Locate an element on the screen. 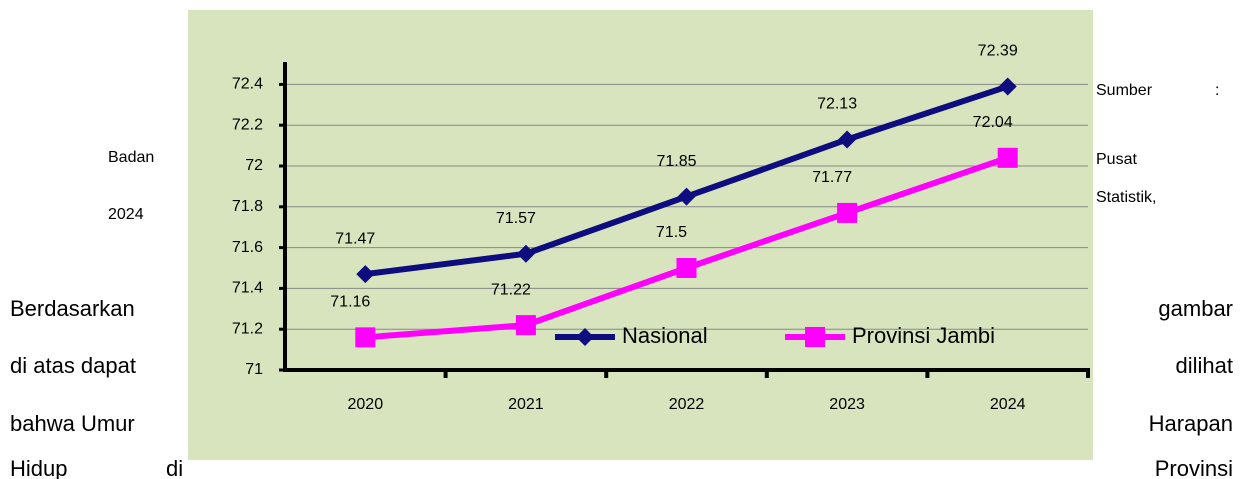 Image resolution: width=1243 pixels, height=479 pixels. body-text: Provinsi is located at coordinates (1194, 467).